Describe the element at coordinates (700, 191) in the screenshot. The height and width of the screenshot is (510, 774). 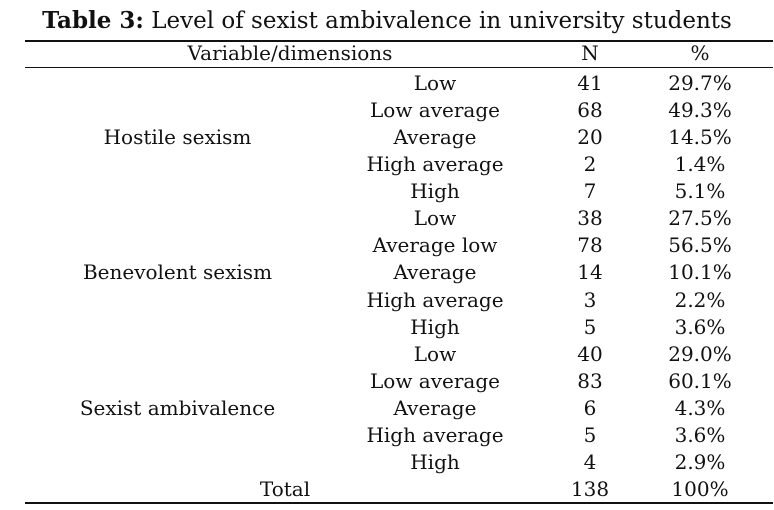
I see `row-percent: 5.1%` at that location.